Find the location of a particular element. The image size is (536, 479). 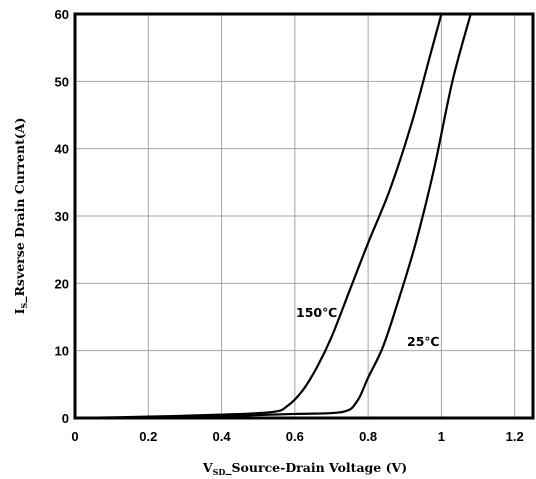

x-tick-label: 0.6 is located at coordinates (295, 436).